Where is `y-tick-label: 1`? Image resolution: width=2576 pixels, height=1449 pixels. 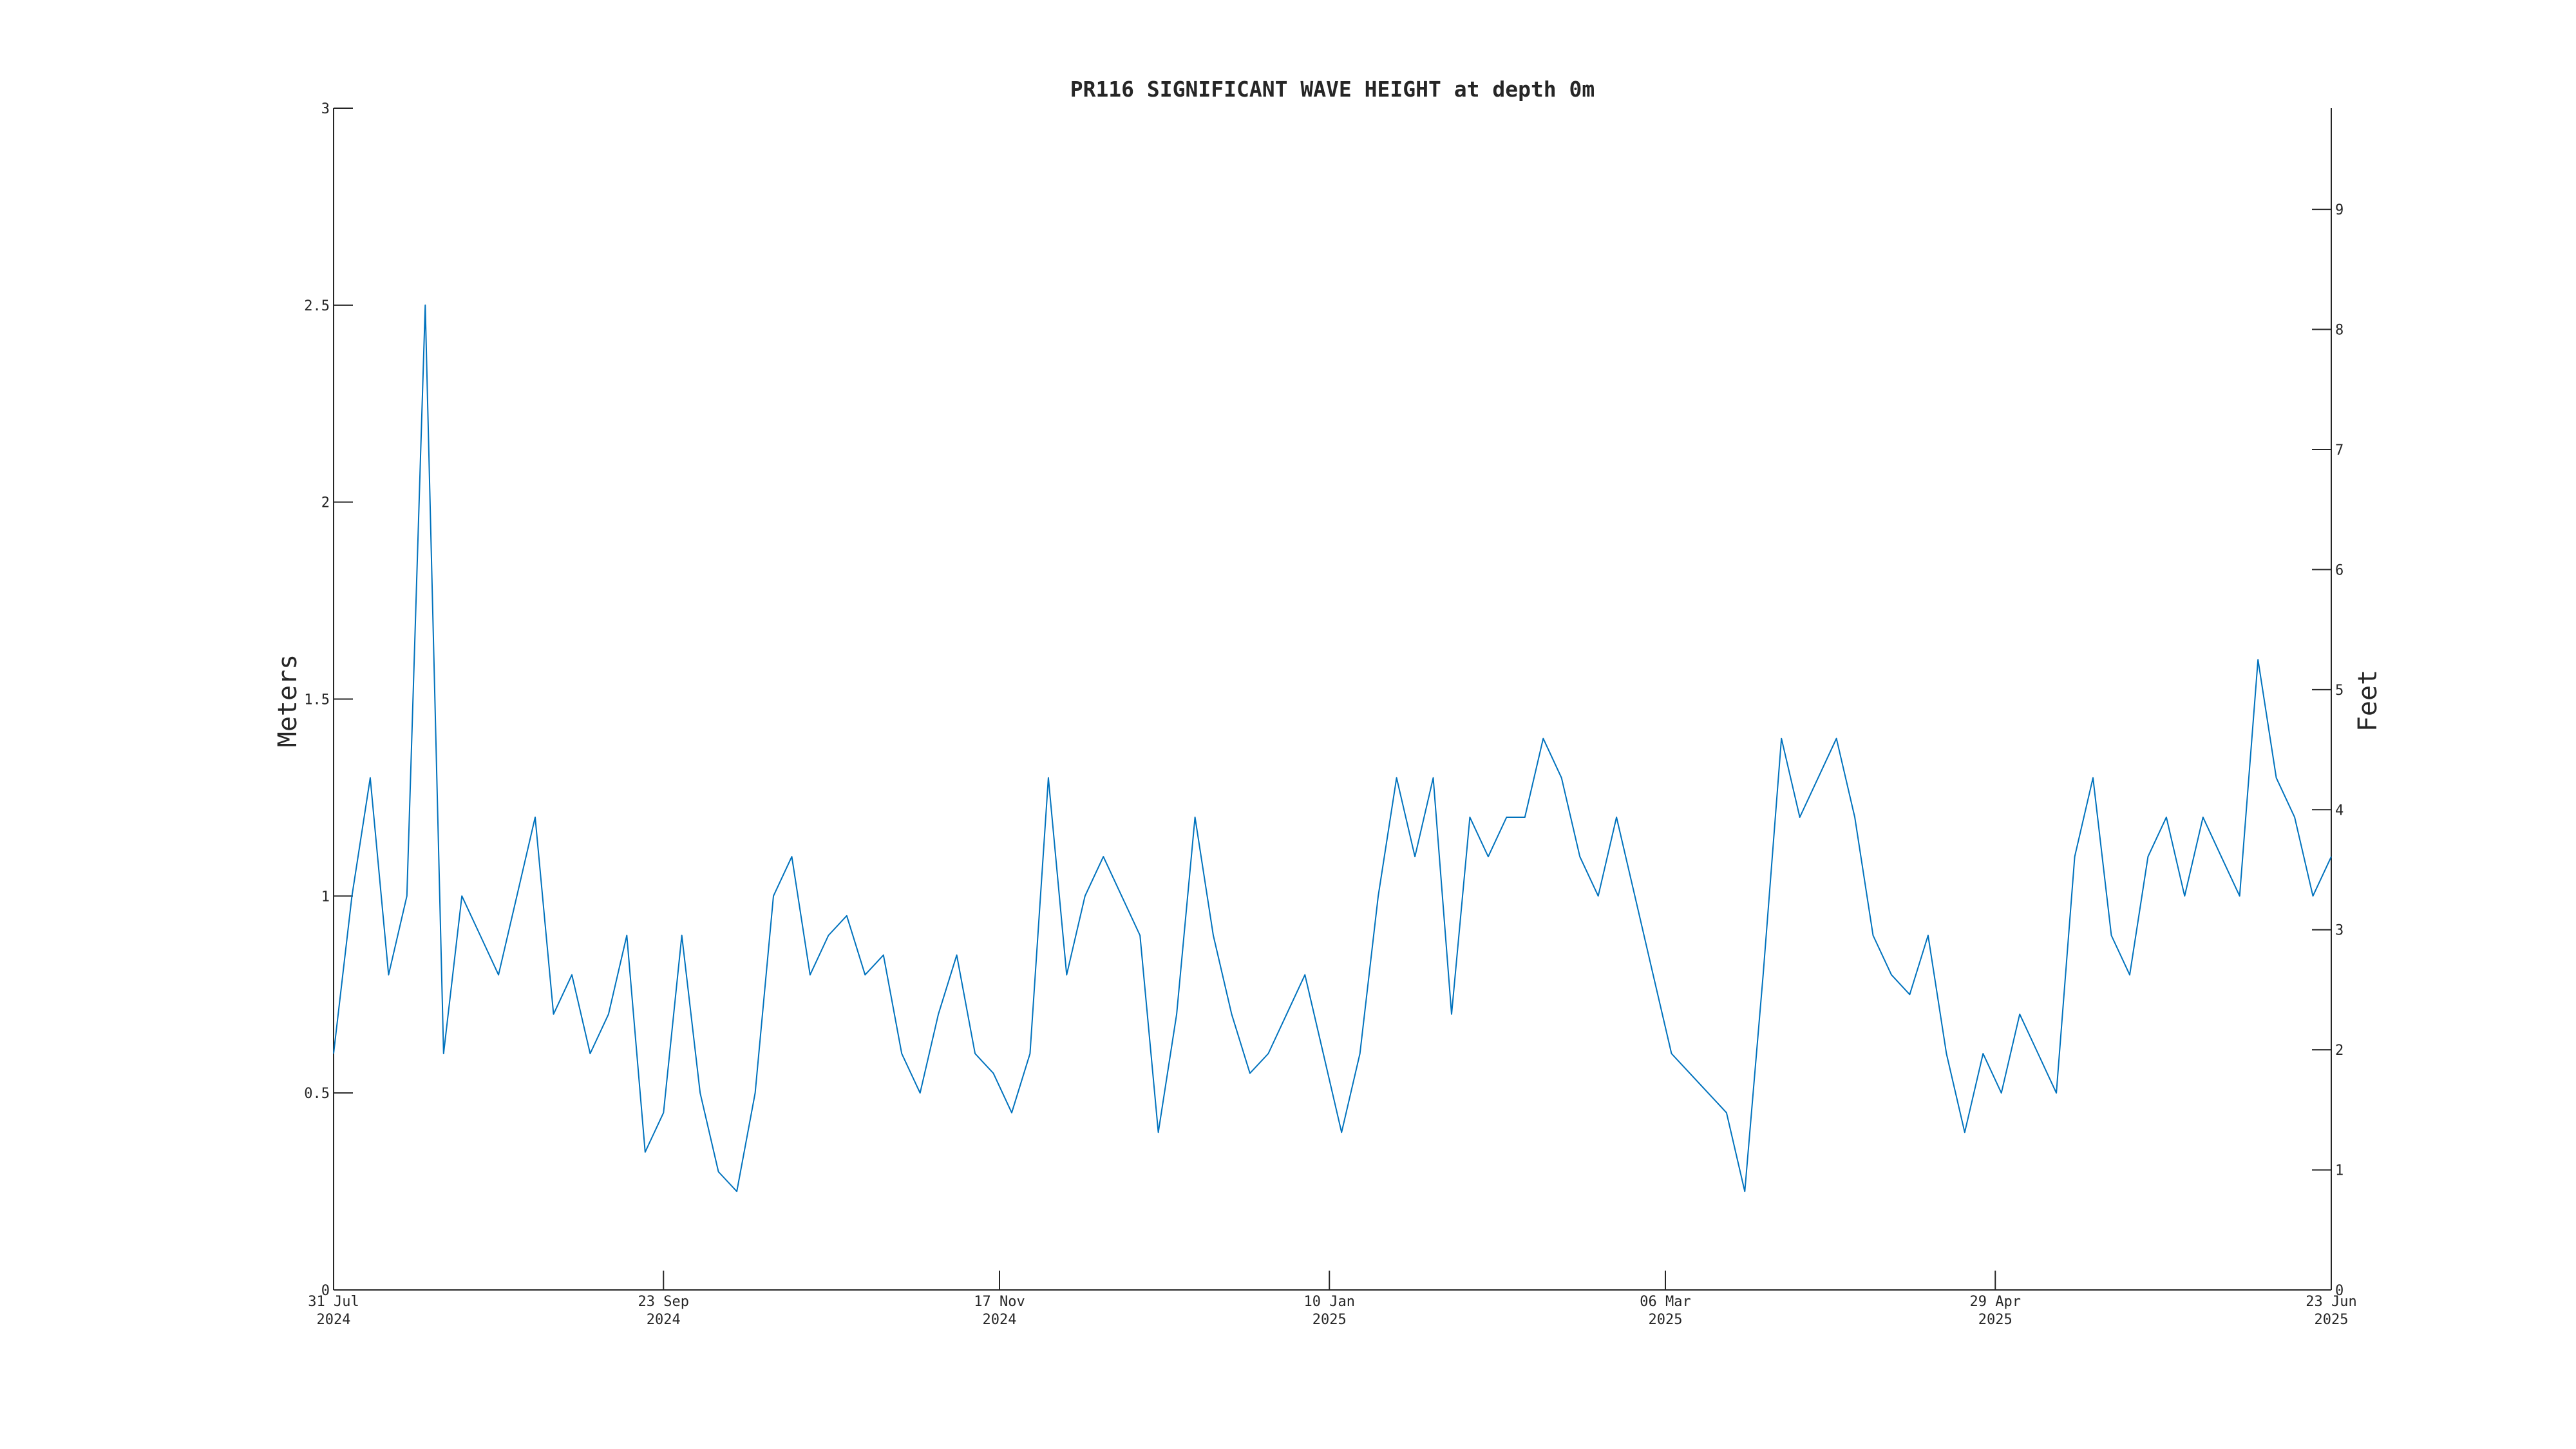 y-tick-label: 1 is located at coordinates (326, 897).